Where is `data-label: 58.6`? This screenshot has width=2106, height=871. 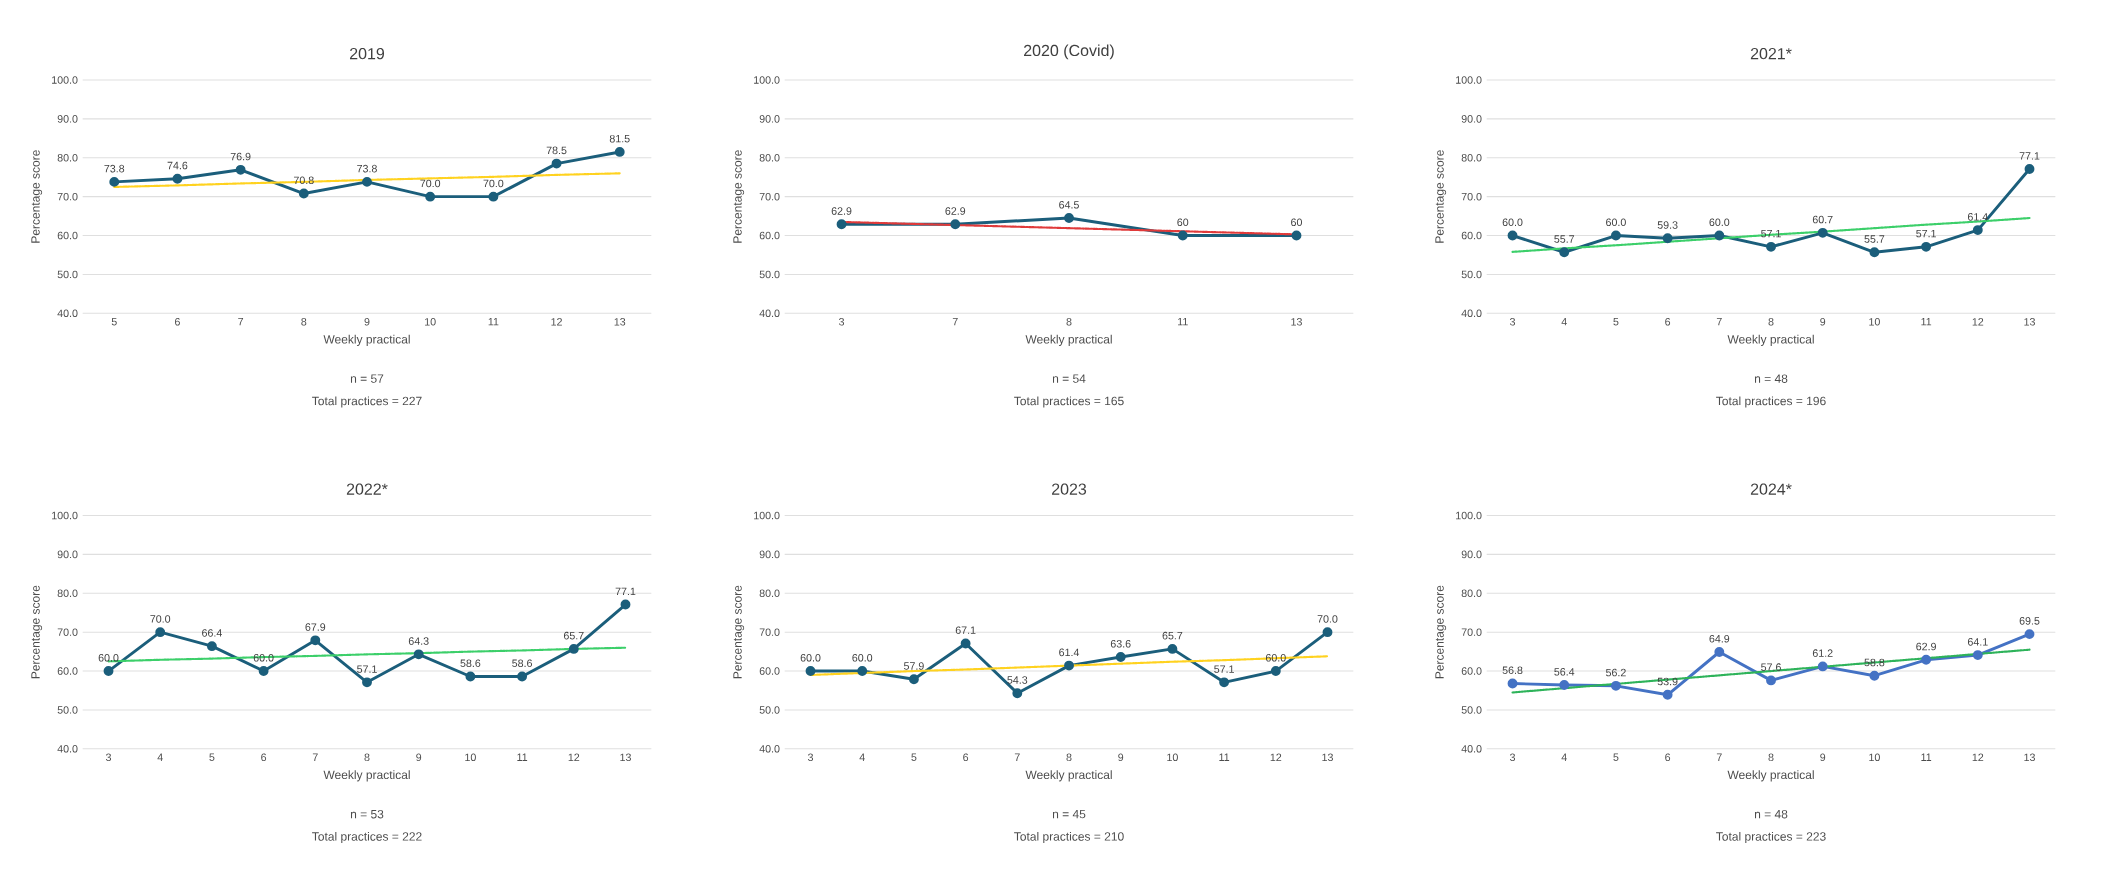
data-label: 58.6 is located at coordinates (522, 663).